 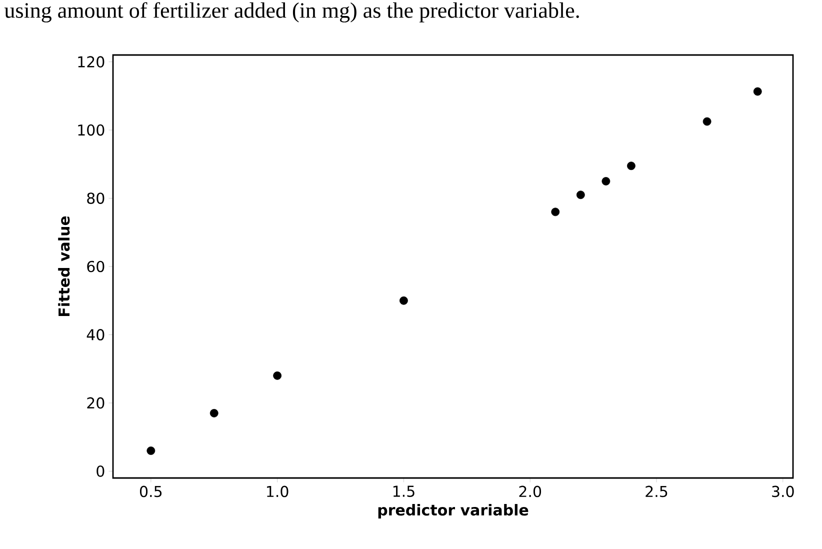 What do you see at coordinates (95, 334) in the screenshot?
I see `y-tick-label: 40` at bounding box center [95, 334].